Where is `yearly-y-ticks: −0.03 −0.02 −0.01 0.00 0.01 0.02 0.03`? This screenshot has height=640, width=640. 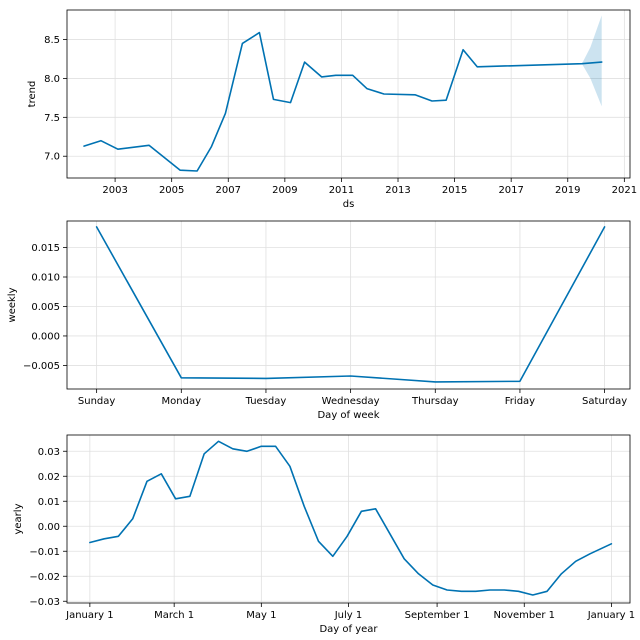
yearly-y-ticks: −0.03 −0.02 −0.01 0.00 0.01 0.02 0.03 is located at coordinates (48, 527).